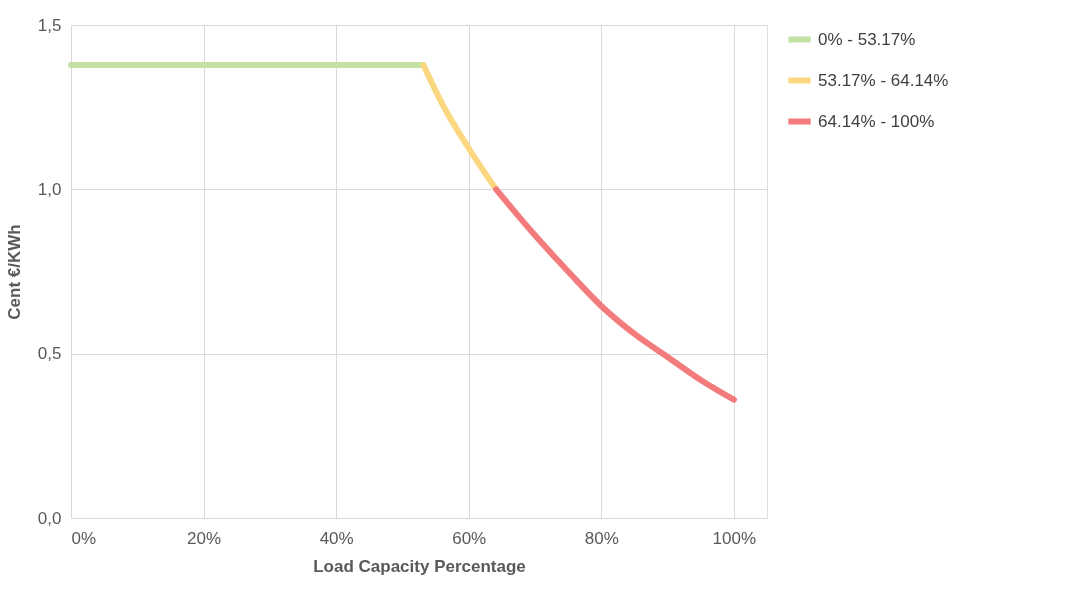  Describe the element at coordinates (336, 538) in the screenshot. I see `x-tick-label: 40%` at that location.